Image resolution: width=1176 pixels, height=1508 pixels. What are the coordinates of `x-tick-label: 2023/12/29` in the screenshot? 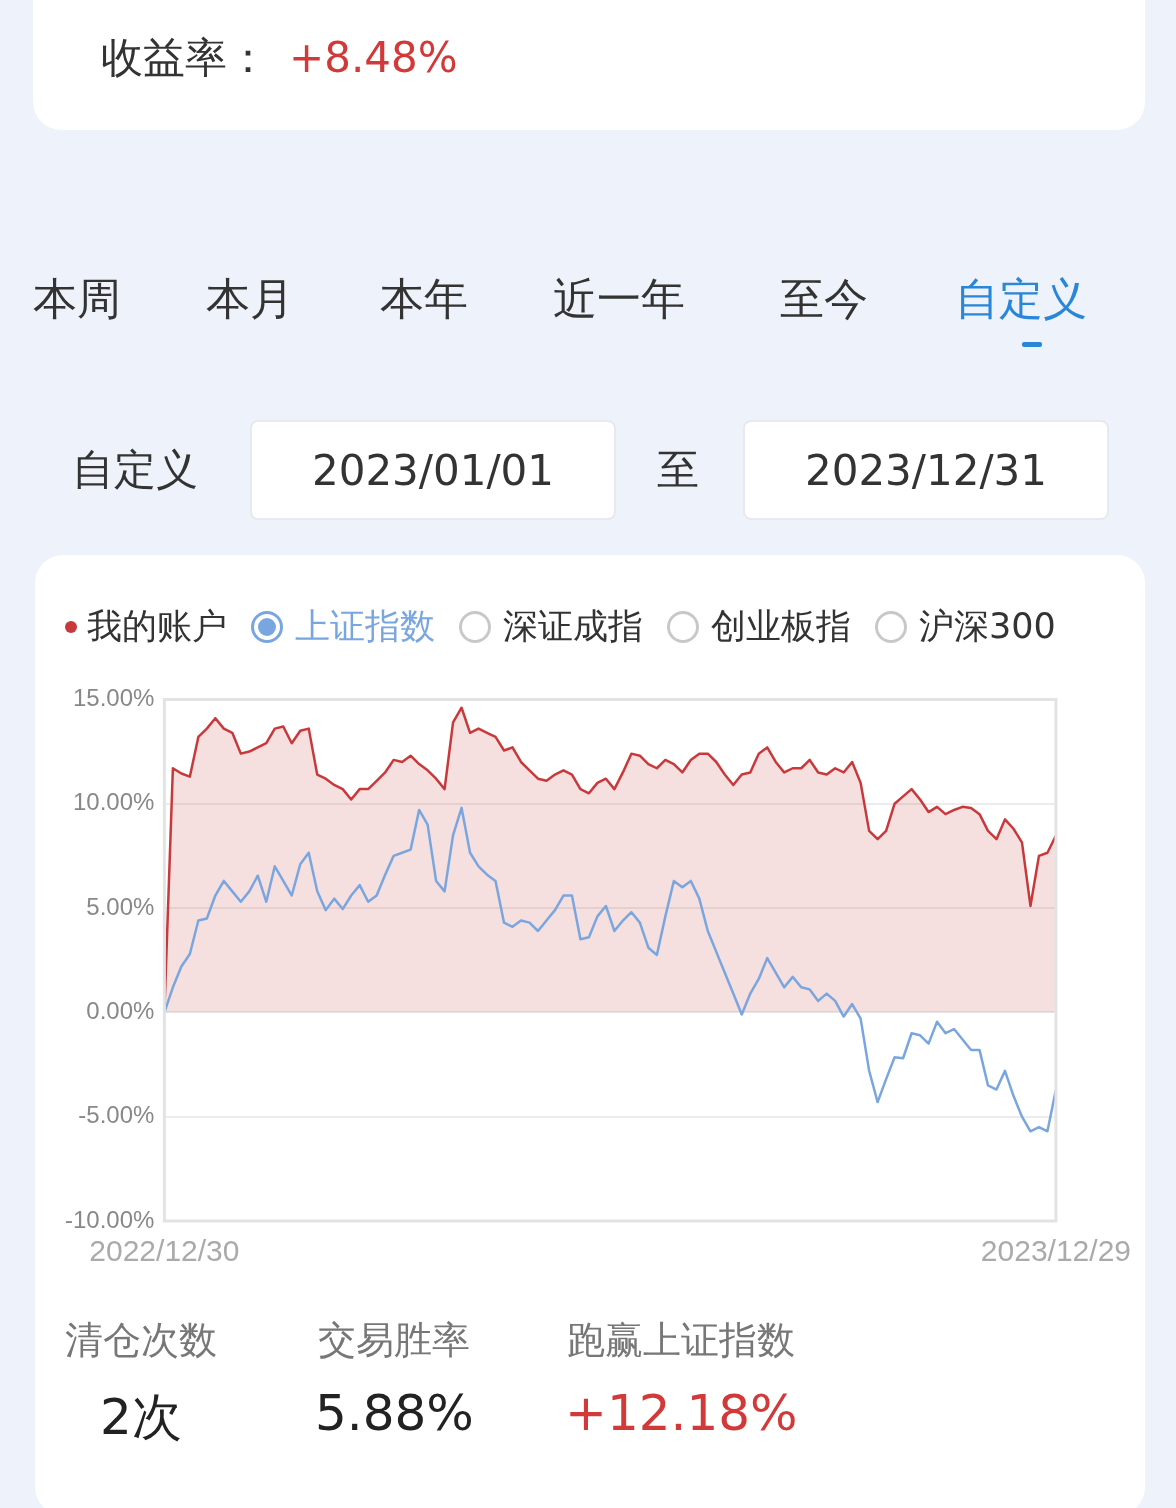 It's located at (1055, 1251).